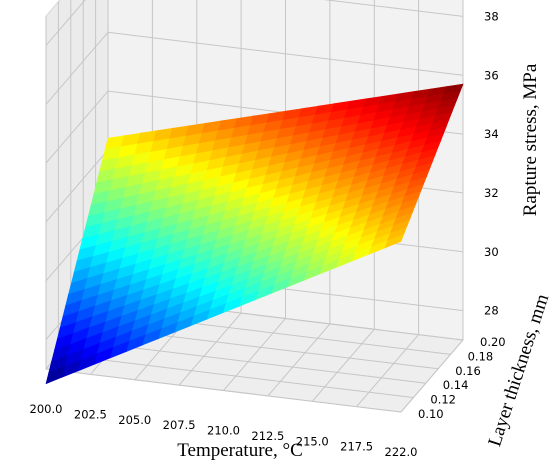 This screenshot has width=550, height=476. Describe the element at coordinates (312, 441) in the screenshot. I see `x-tick-label: 215.0` at that location.